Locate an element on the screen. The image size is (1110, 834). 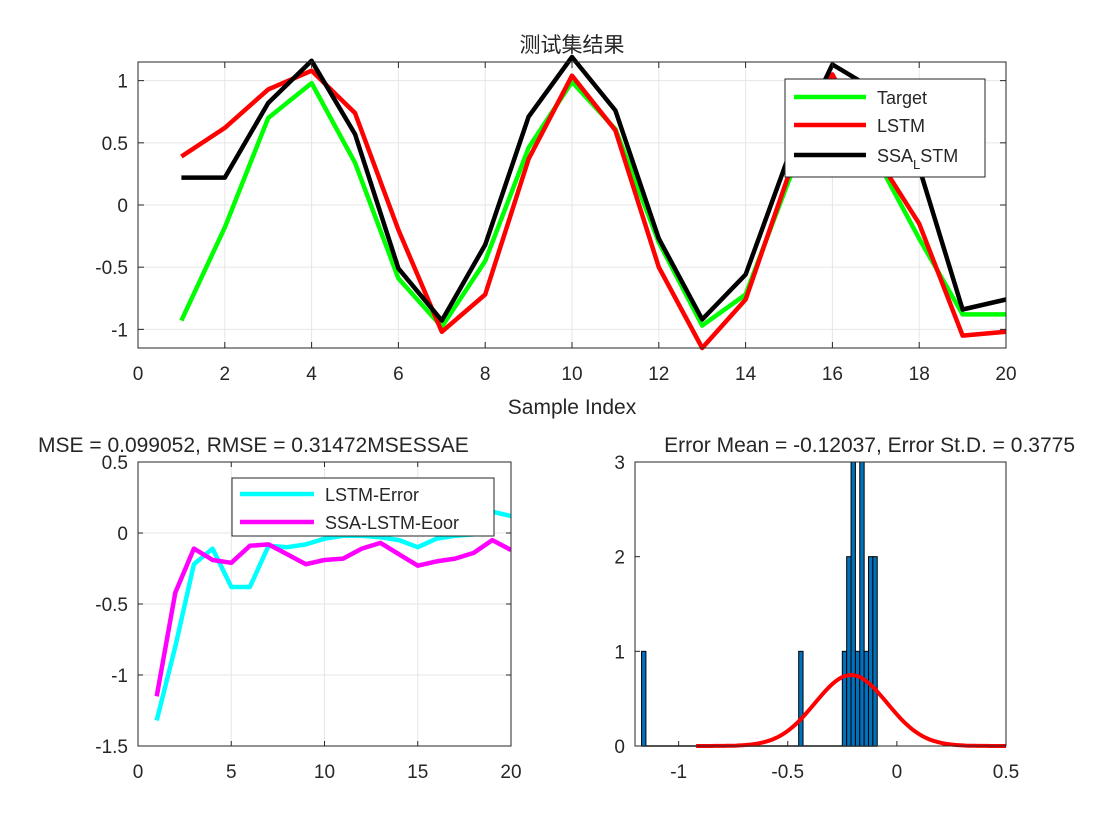
x-tick-label: 12 is located at coordinates (658, 374).